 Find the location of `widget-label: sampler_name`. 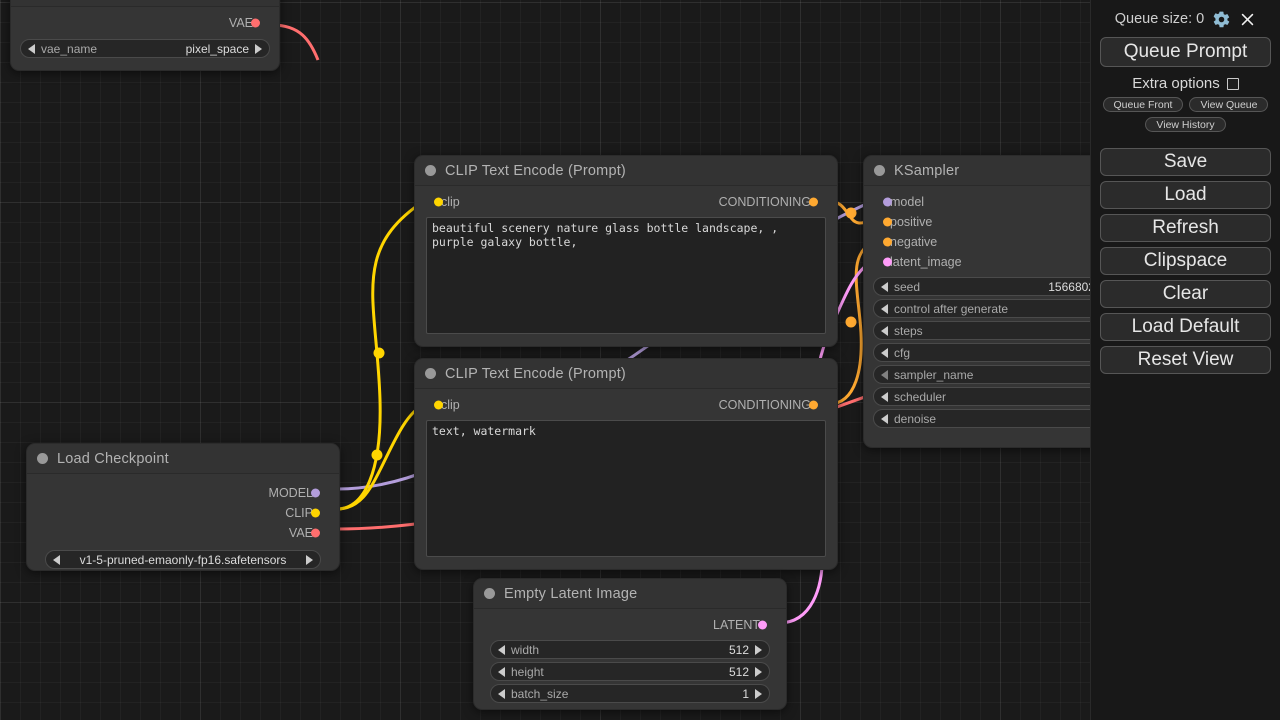

widget-label: sampler_name is located at coordinates (934, 374).